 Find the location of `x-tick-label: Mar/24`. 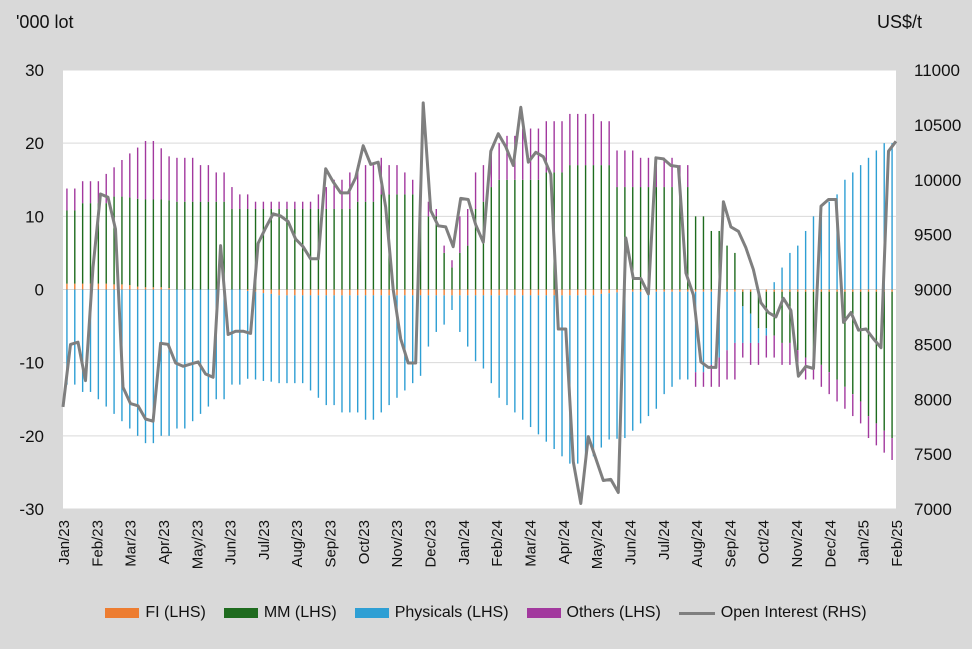

x-tick-label: Mar/24 is located at coordinates (530, 543).